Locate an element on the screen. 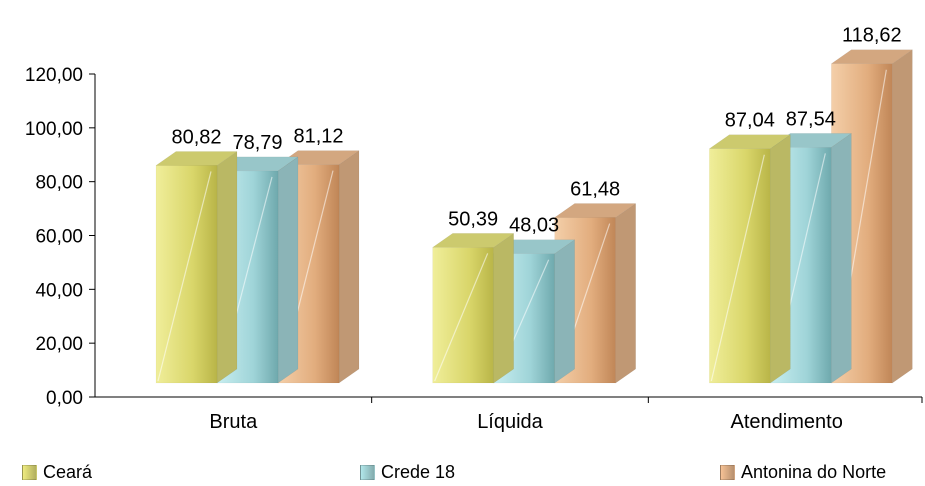 This screenshot has height=486, width=925. legend-label: Crede 18 is located at coordinates (418, 472).